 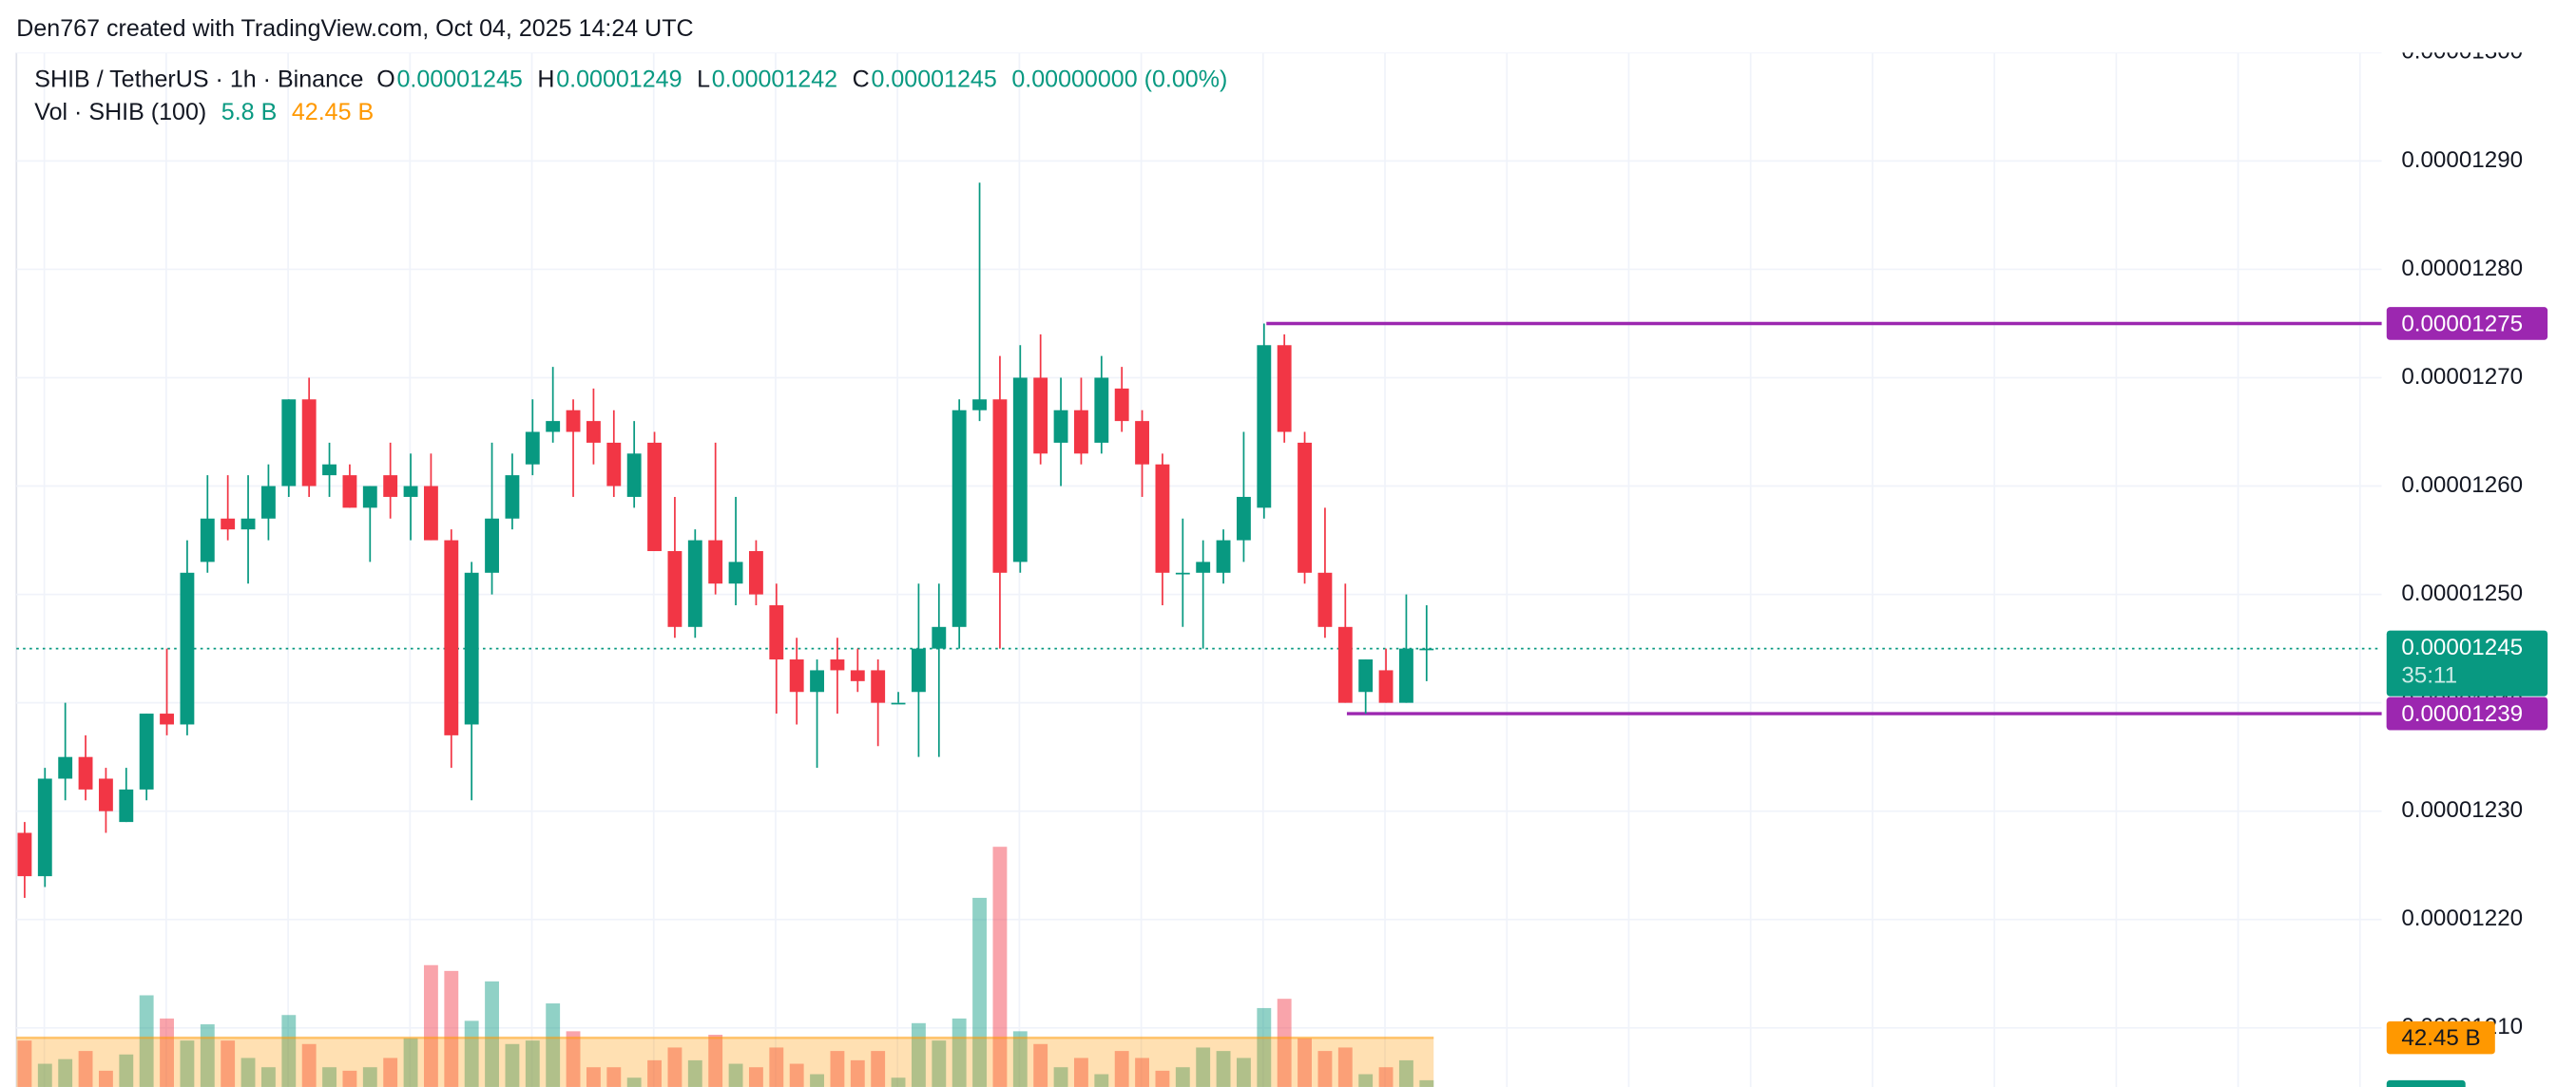 I want to click on level-tag, so click(x=2467, y=323).